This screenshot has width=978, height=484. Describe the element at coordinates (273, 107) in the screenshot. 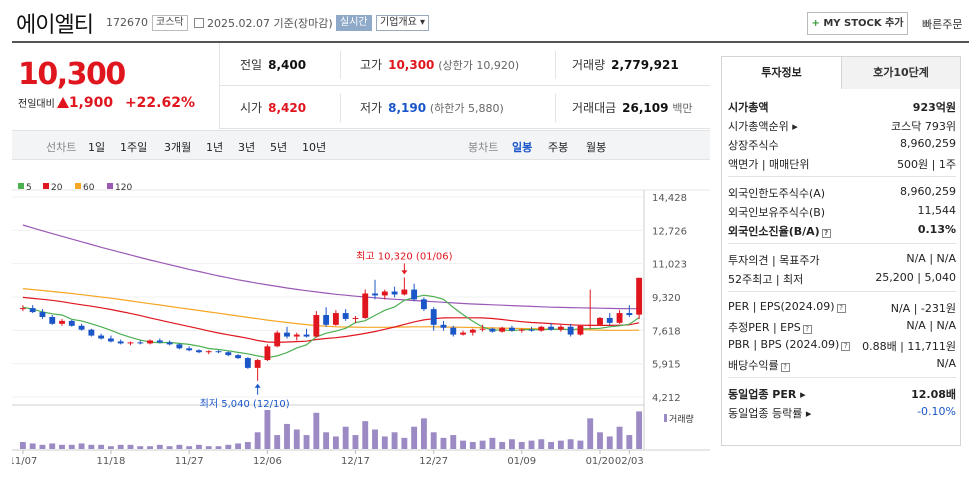

I see `open-price: 시가 8,420` at that location.